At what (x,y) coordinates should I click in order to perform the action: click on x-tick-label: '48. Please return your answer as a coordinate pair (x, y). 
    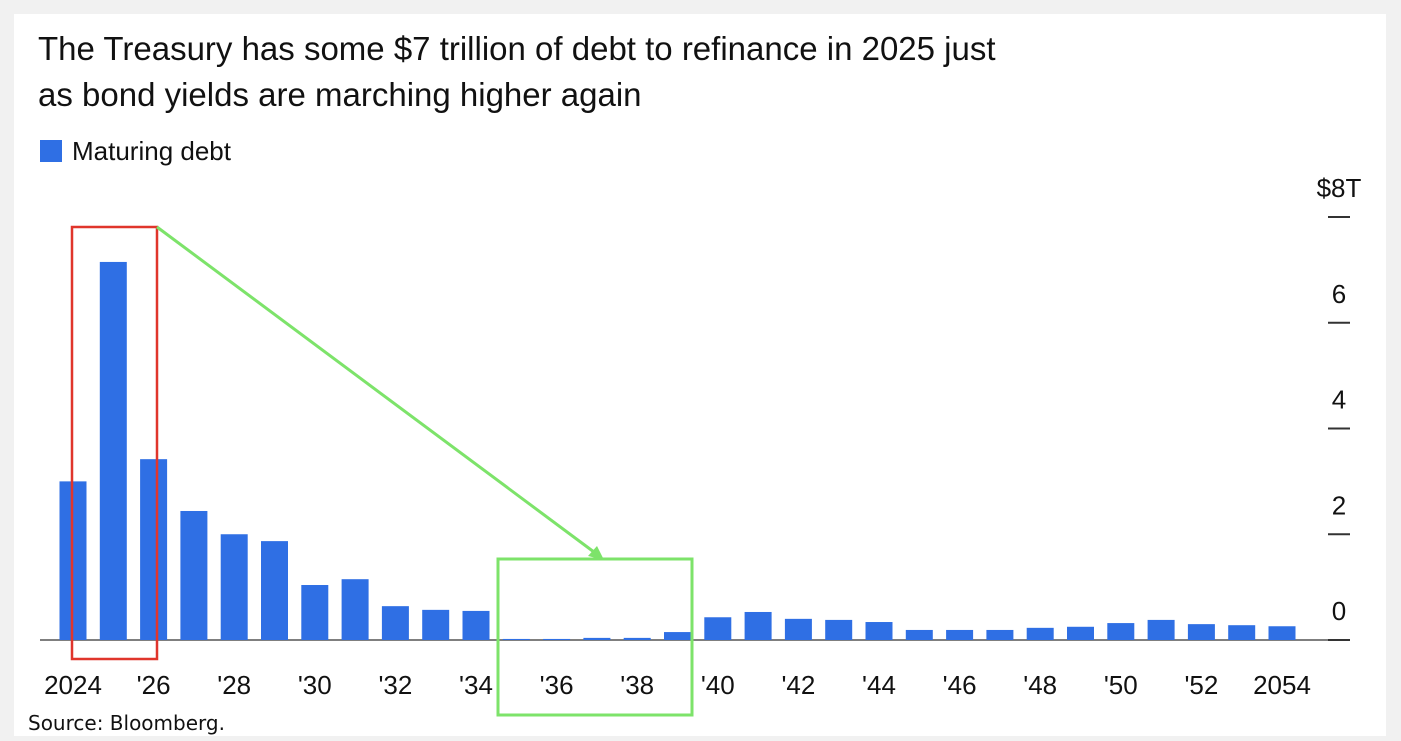
    Looking at the image, I should click on (1040, 685).